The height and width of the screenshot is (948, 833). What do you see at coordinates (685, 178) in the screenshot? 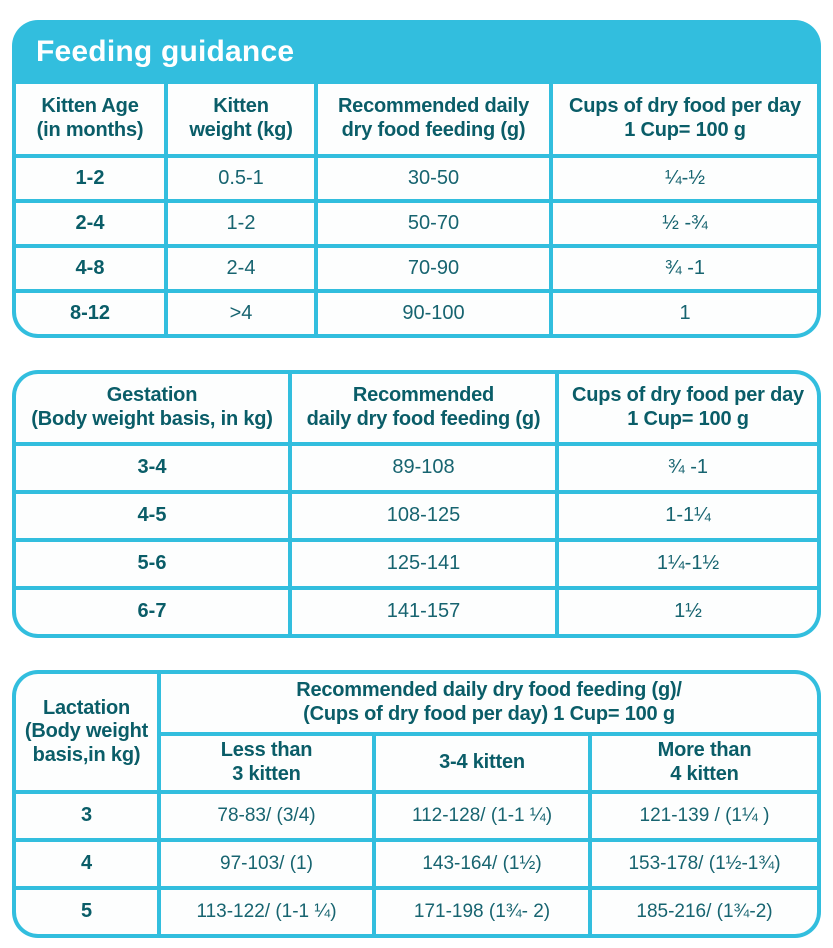
I see `table-cell: ¼-½` at bounding box center [685, 178].